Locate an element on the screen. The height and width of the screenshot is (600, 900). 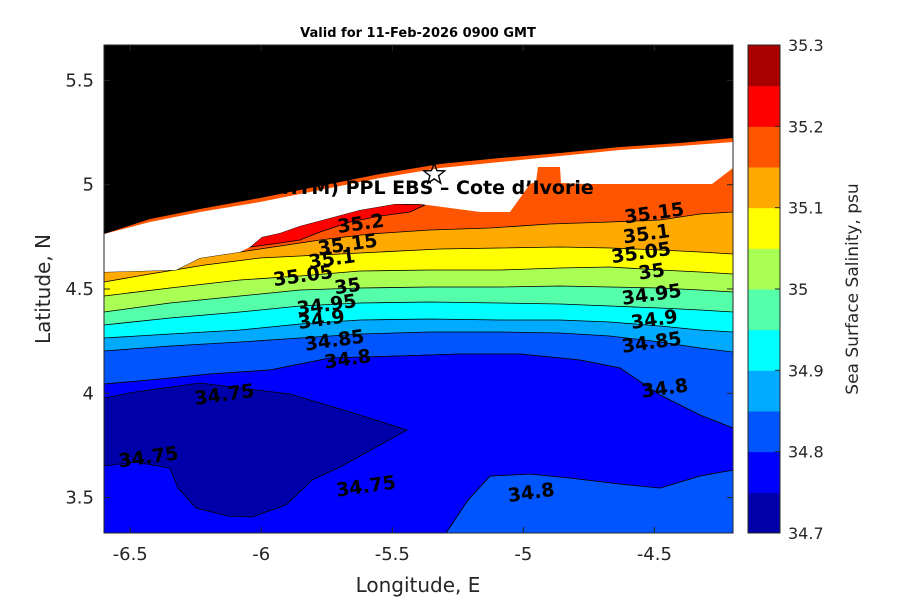
colorbar-tick-label: 35 is located at coordinates (798, 289).